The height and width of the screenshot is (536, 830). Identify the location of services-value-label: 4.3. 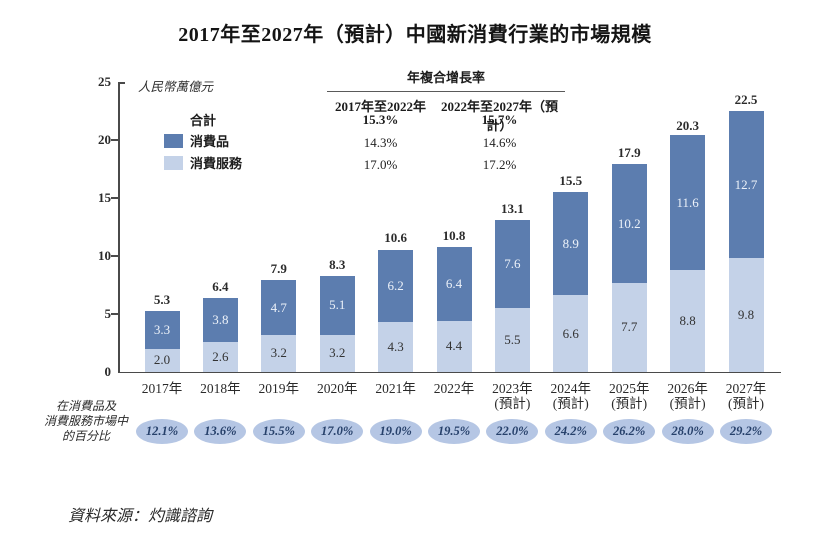
(395, 347).